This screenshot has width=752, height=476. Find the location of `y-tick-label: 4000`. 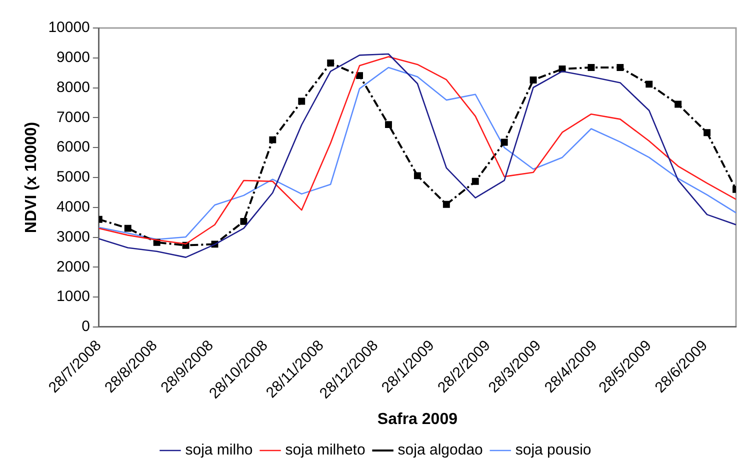

y-tick-label: 4000 is located at coordinates (73, 207).